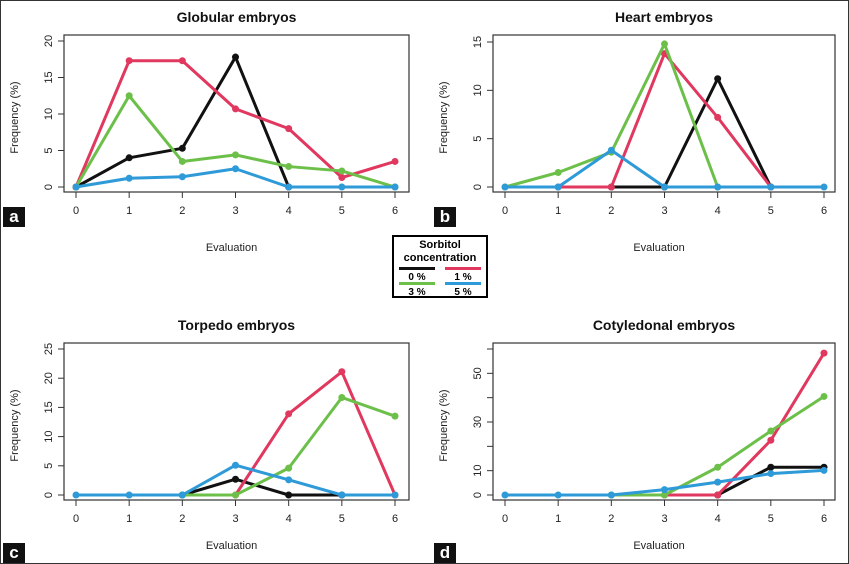 This screenshot has width=849, height=564. Describe the element at coordinates (445, 553) in the screenshot. I see `panel-label-d: d` at that location.